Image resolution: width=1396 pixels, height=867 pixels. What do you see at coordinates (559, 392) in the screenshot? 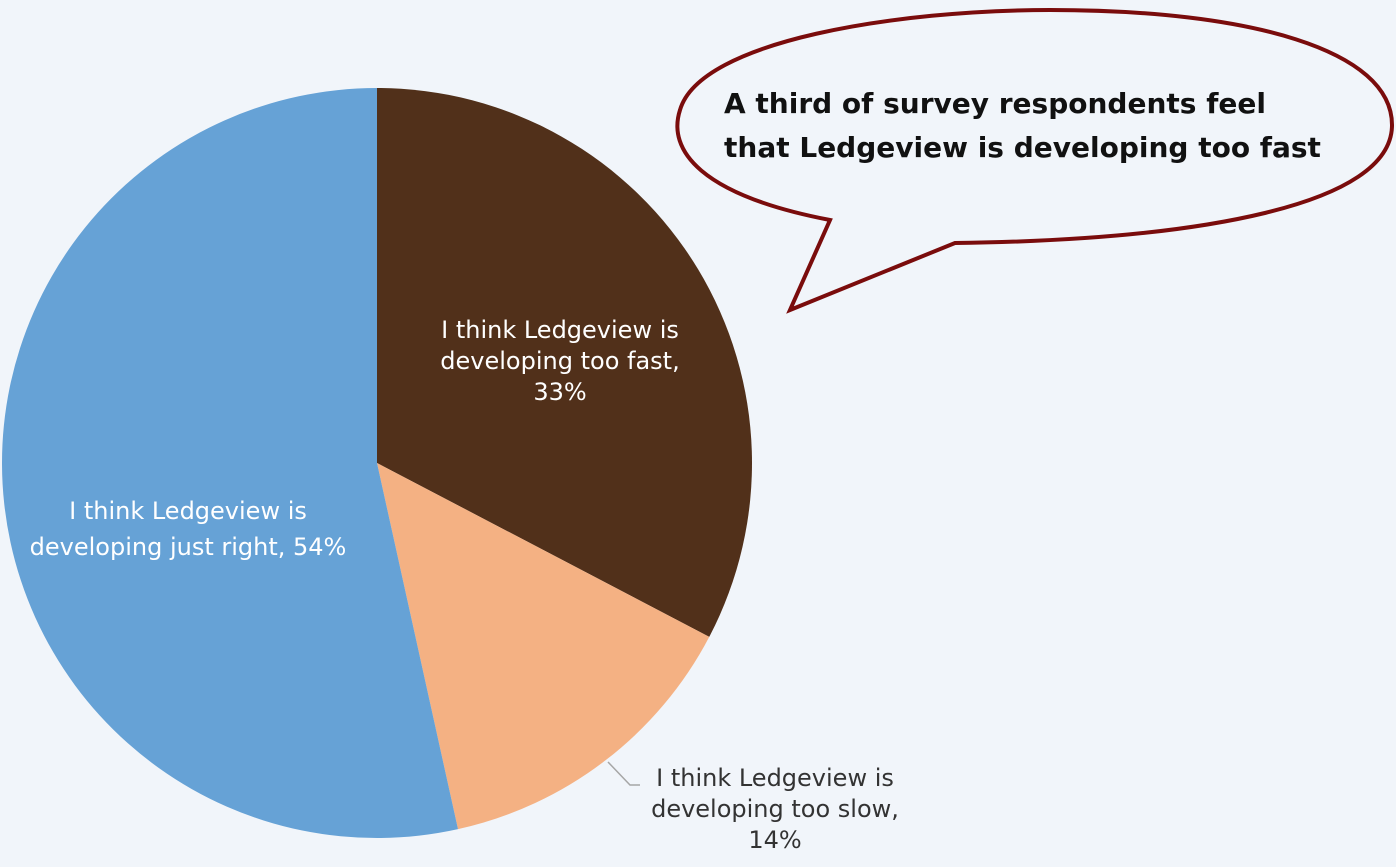
I see `slice-label-line: 33%` at bounding box center [559, 392].